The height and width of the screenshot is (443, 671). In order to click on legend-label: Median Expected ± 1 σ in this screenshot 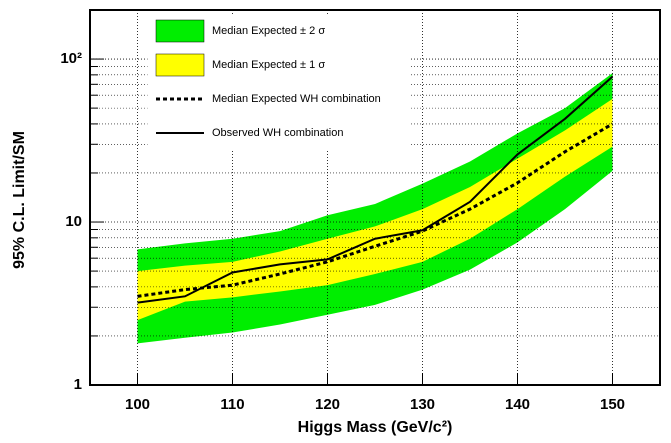, I will do `click(268, 65)`.